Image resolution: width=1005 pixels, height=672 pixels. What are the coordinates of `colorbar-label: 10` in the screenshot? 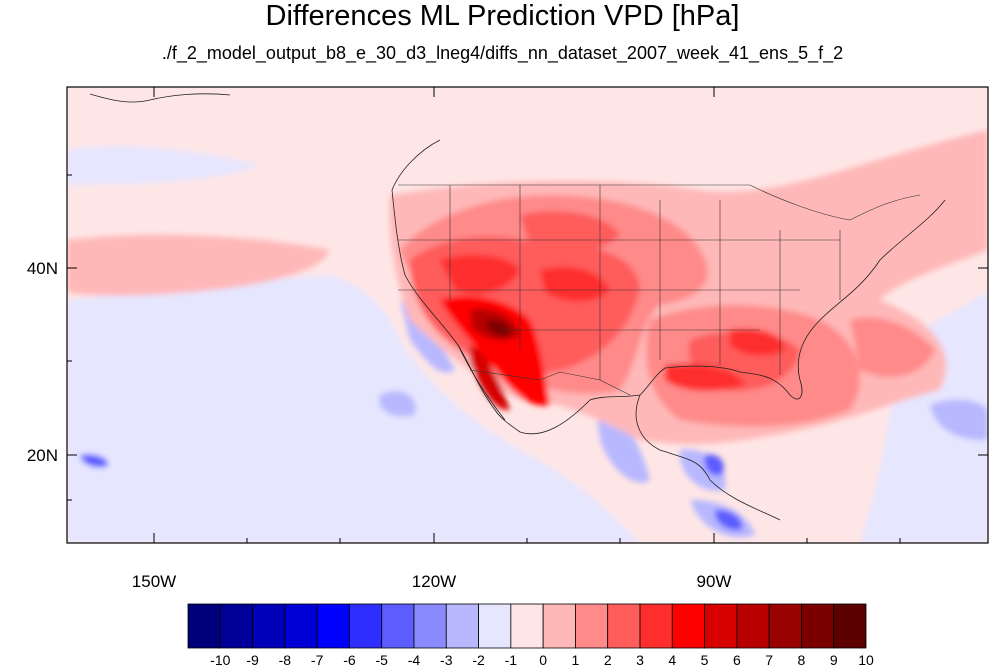 It's located at (866, 660).